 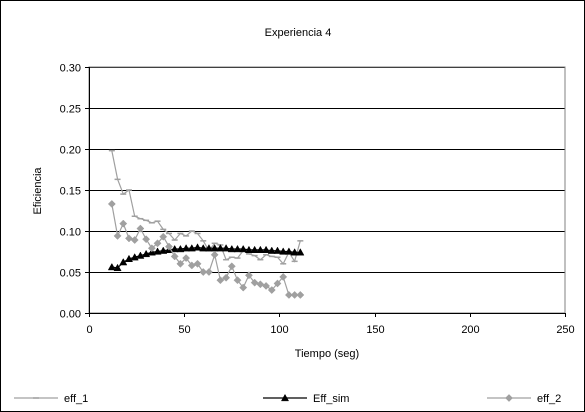 I want to click on y-tick-label: 0.00, so click(x=70, y=315).